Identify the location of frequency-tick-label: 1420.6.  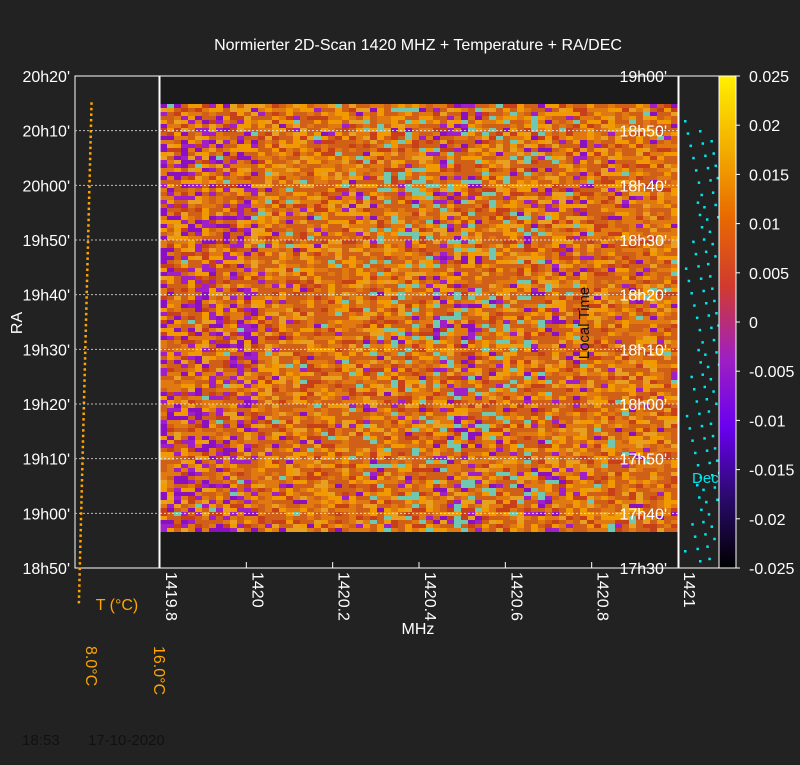
(515, 596).